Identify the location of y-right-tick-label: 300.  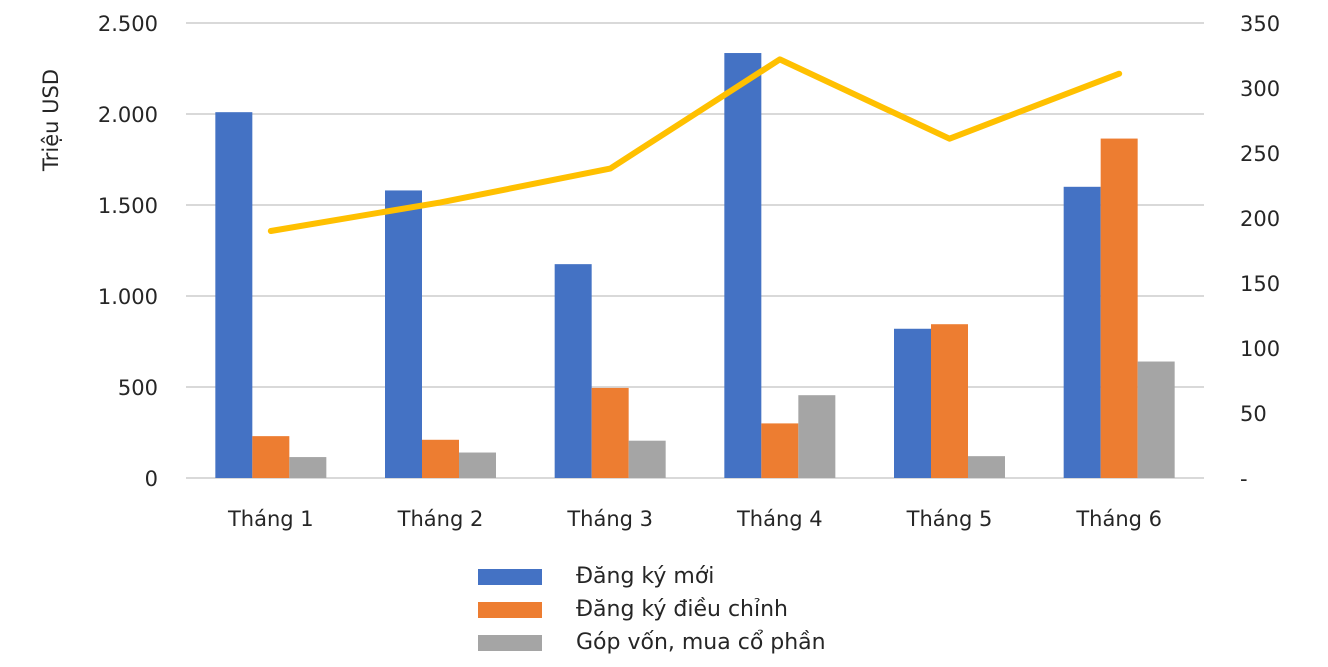
(1260, 89).